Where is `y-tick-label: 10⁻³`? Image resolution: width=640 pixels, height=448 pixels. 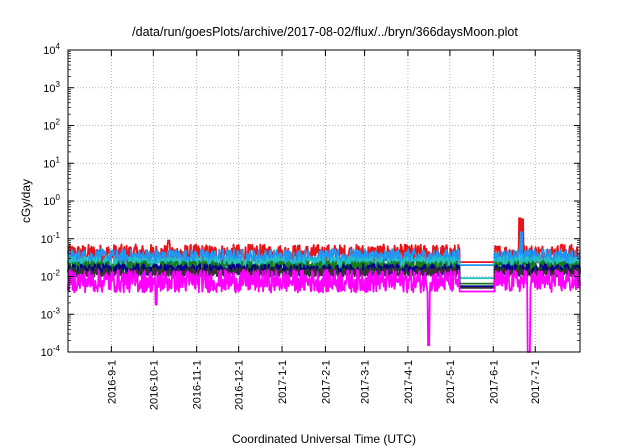 y-tick-label: 10⁻³ is located at coordinates (51, 313).